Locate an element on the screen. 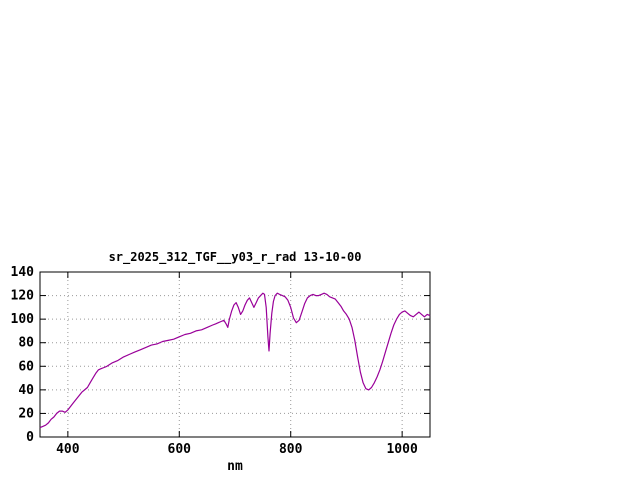 The image size is (640, 480). y-tick-label: 140 is located at coordinates (23, 272).